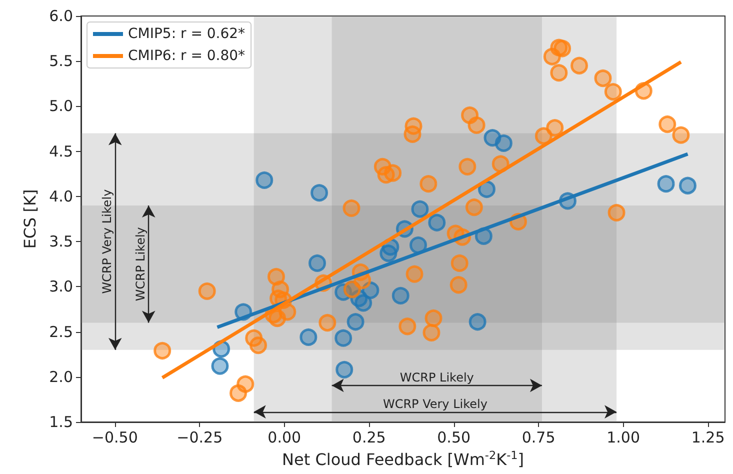 The height and width of the screenshot is (474, 733). I want to click on x-tick-label: −0.25, so click(199, 437).